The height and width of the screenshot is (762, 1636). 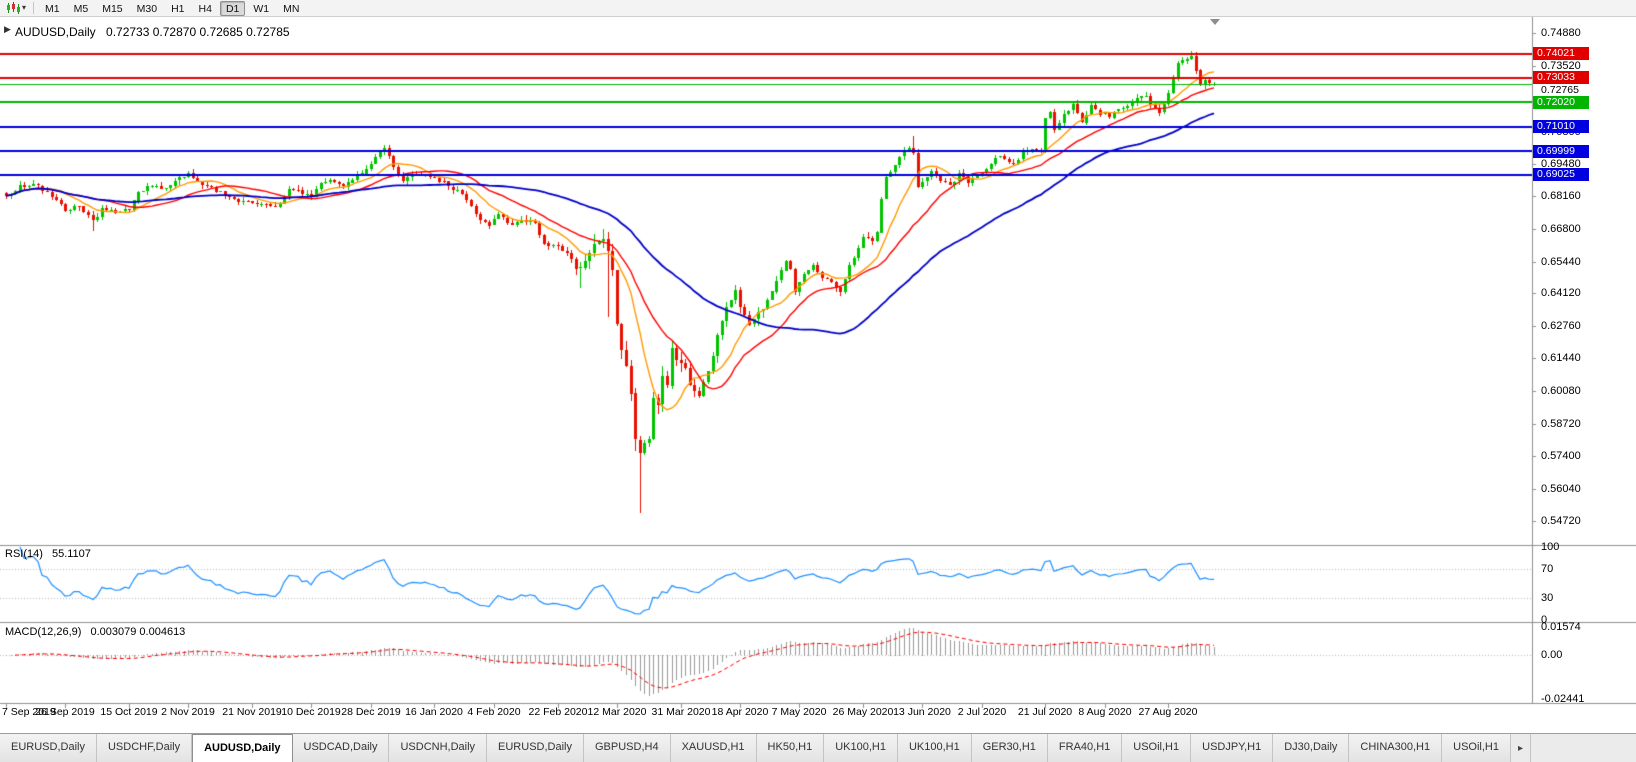 I want to click on timeframe-button-M30: M30, so click(x=147, y=8).